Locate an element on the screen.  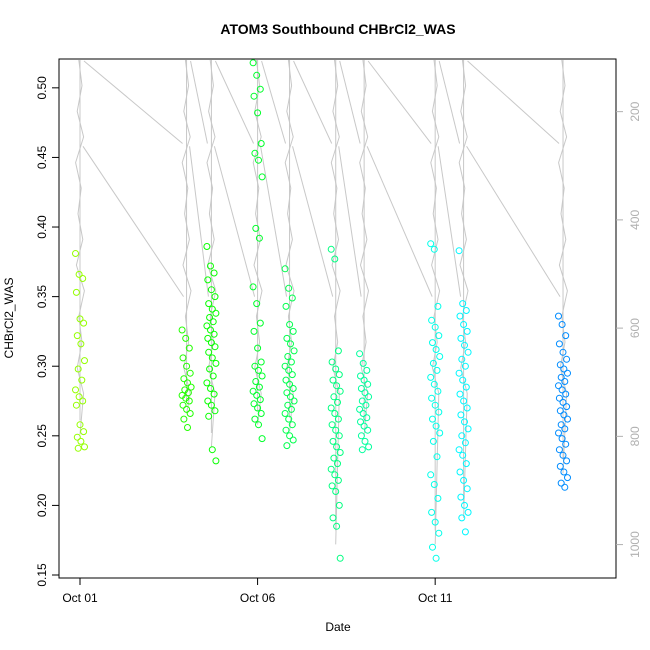
y-axis-label: CHBrCl2_WAS is located at coordinates (9, 318).